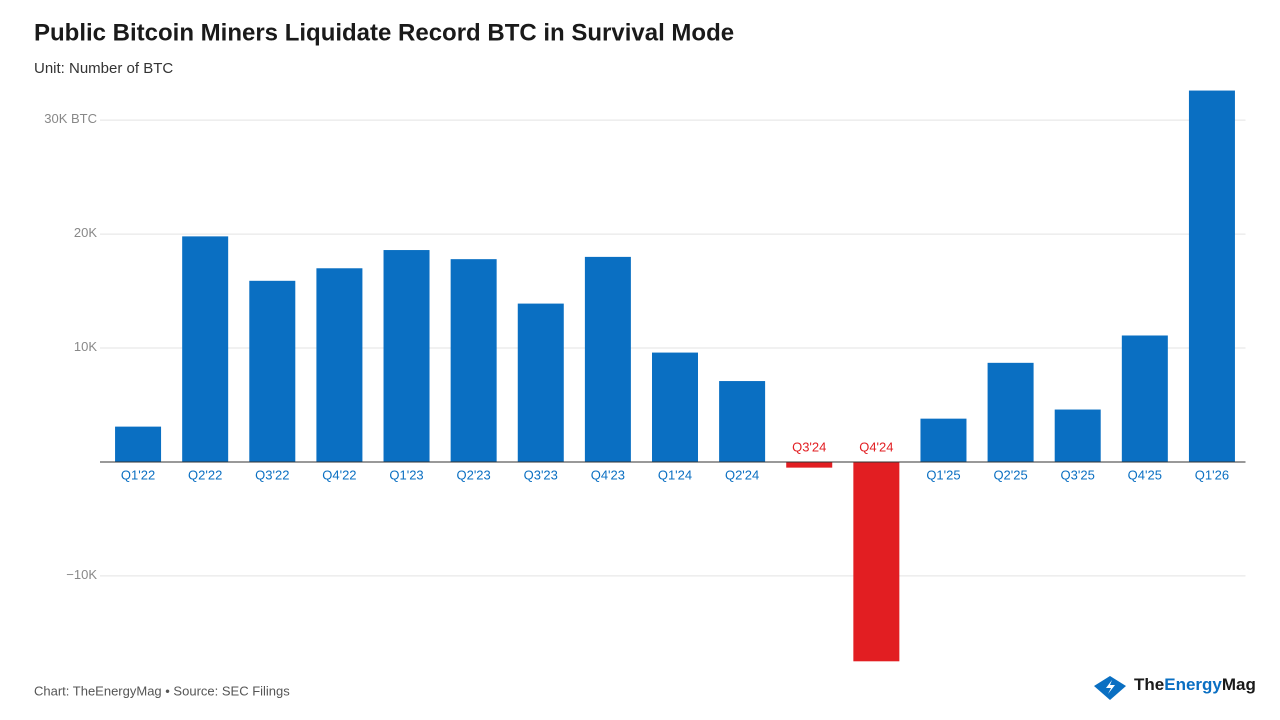  I want to click on x-tick-label: Q4'25, so click(1145, 474).